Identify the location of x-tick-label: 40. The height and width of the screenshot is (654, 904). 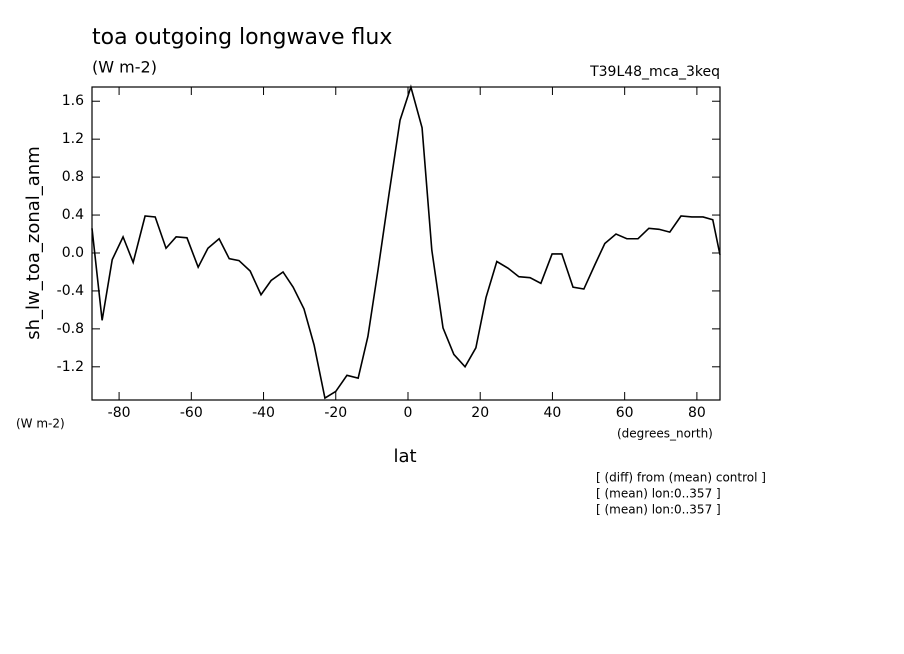
(553, 413).